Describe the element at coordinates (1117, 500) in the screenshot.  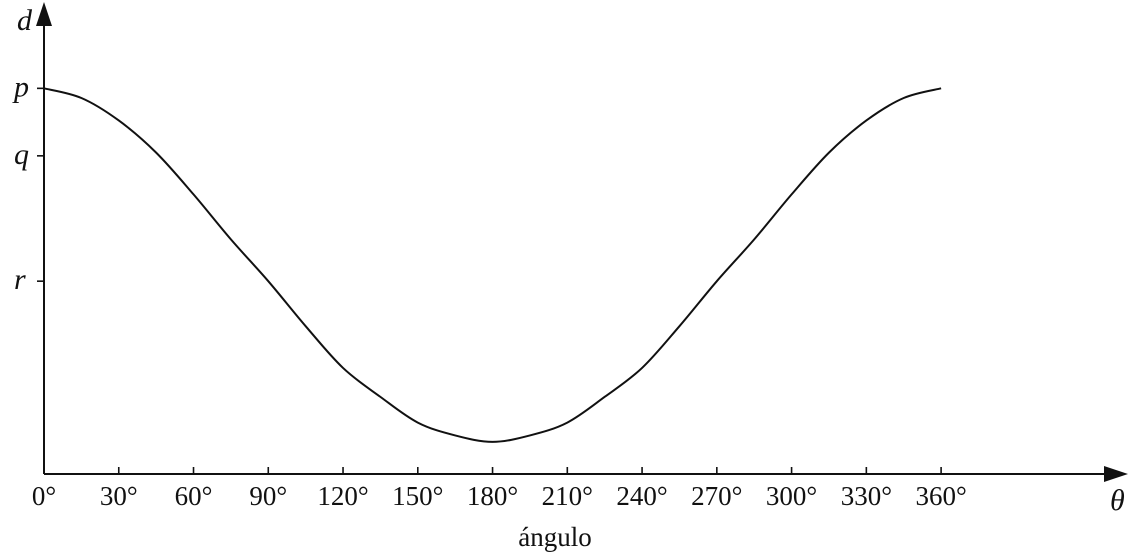
I see `x-axis-symbol: θ` at that location.